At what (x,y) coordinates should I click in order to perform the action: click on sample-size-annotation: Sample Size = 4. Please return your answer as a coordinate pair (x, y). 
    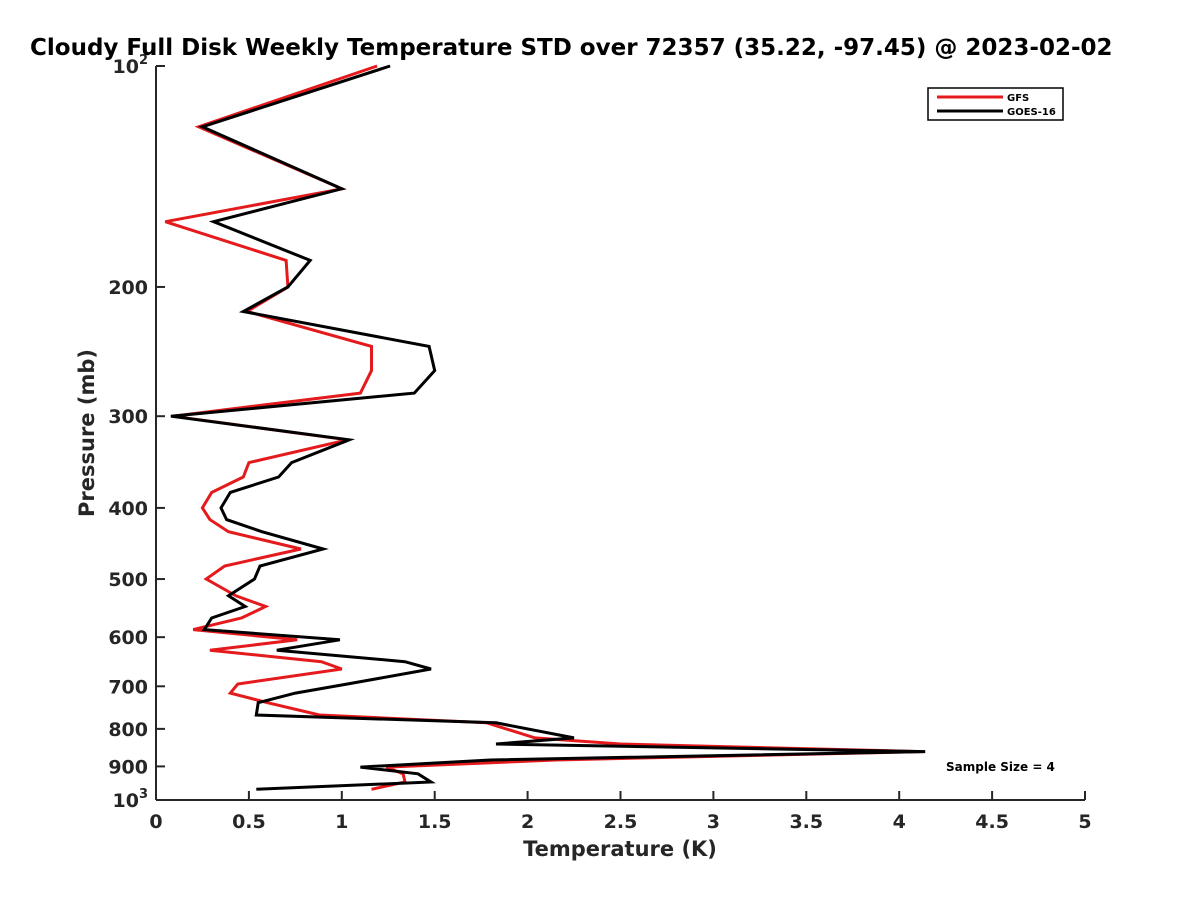
    Looking at the image, I should click on (1000, 767).